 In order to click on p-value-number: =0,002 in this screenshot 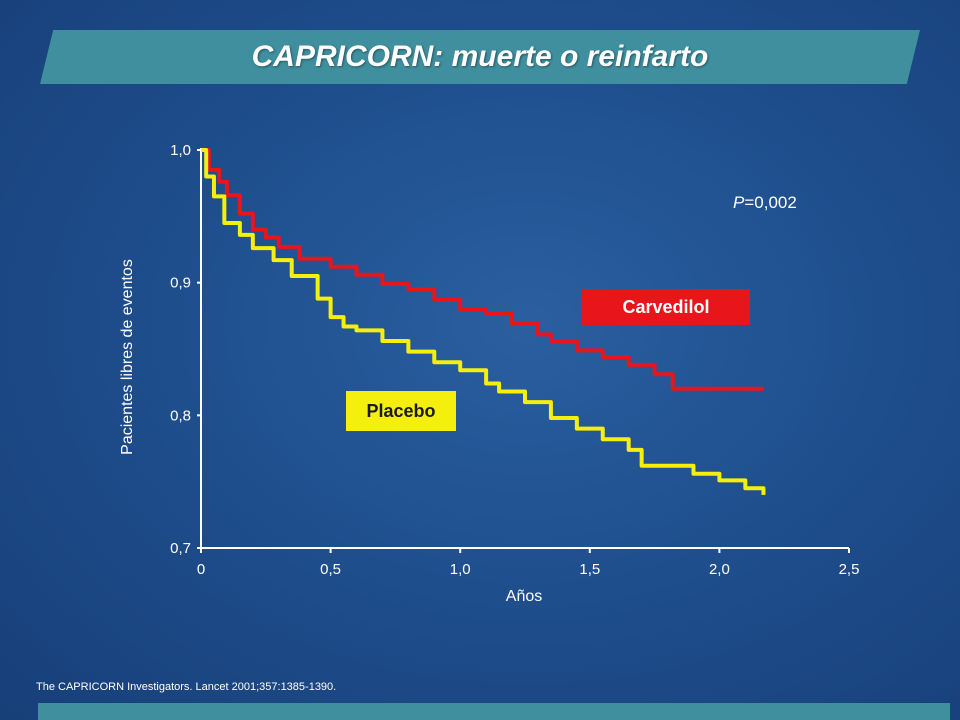, I will do `click(770, 202)`.